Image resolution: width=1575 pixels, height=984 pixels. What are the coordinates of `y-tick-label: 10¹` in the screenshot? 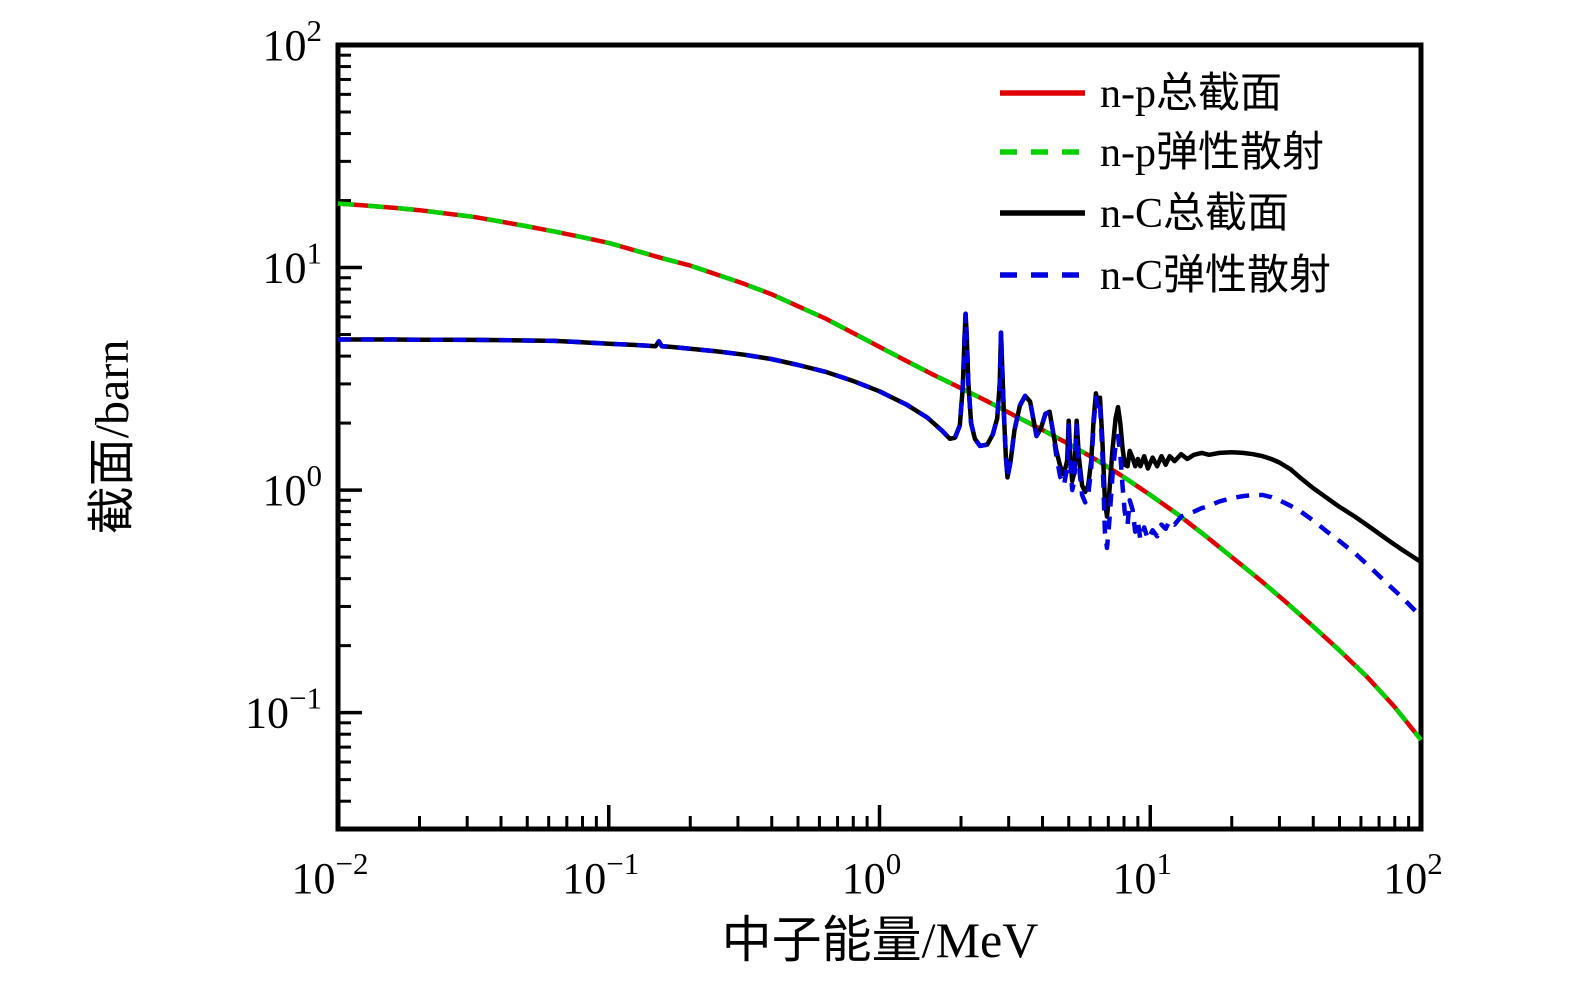 It's located at (293, 264).